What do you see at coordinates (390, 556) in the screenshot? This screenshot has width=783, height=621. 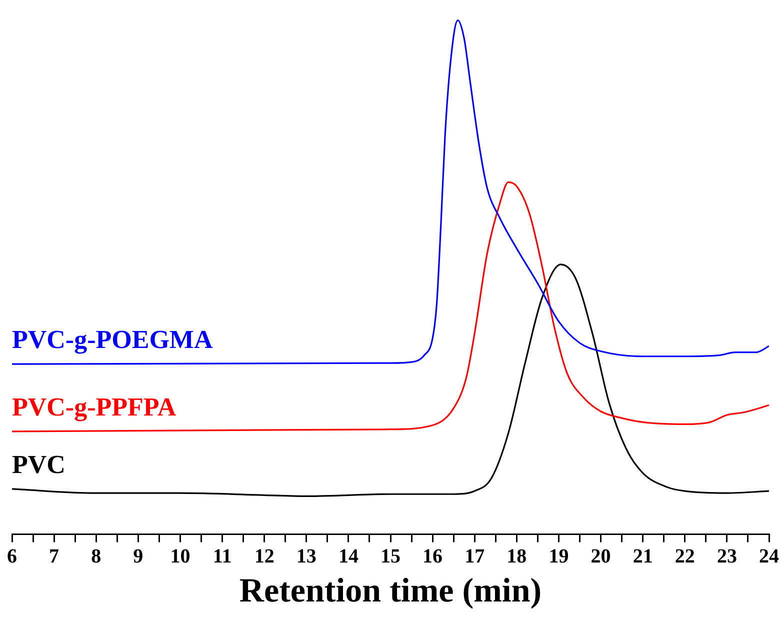 I see `x-tick-label: 15` at bounding box center [390, 556].